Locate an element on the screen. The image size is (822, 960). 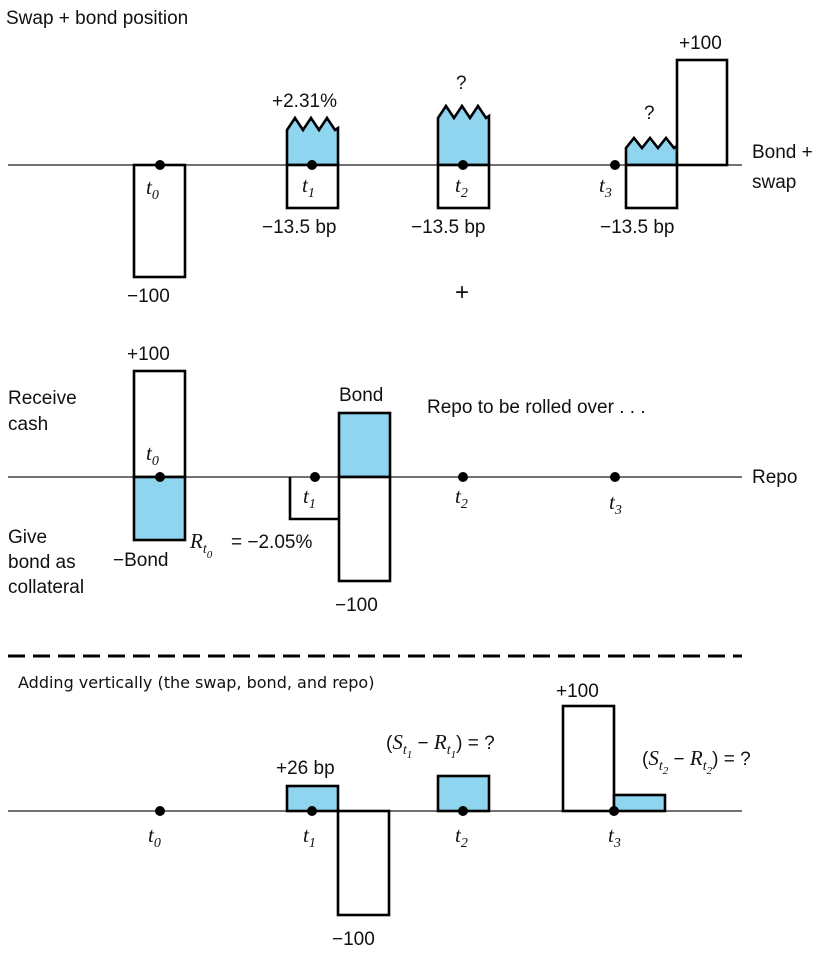
combined-time-label-t2: t2 is located at coordinates (461, 837).